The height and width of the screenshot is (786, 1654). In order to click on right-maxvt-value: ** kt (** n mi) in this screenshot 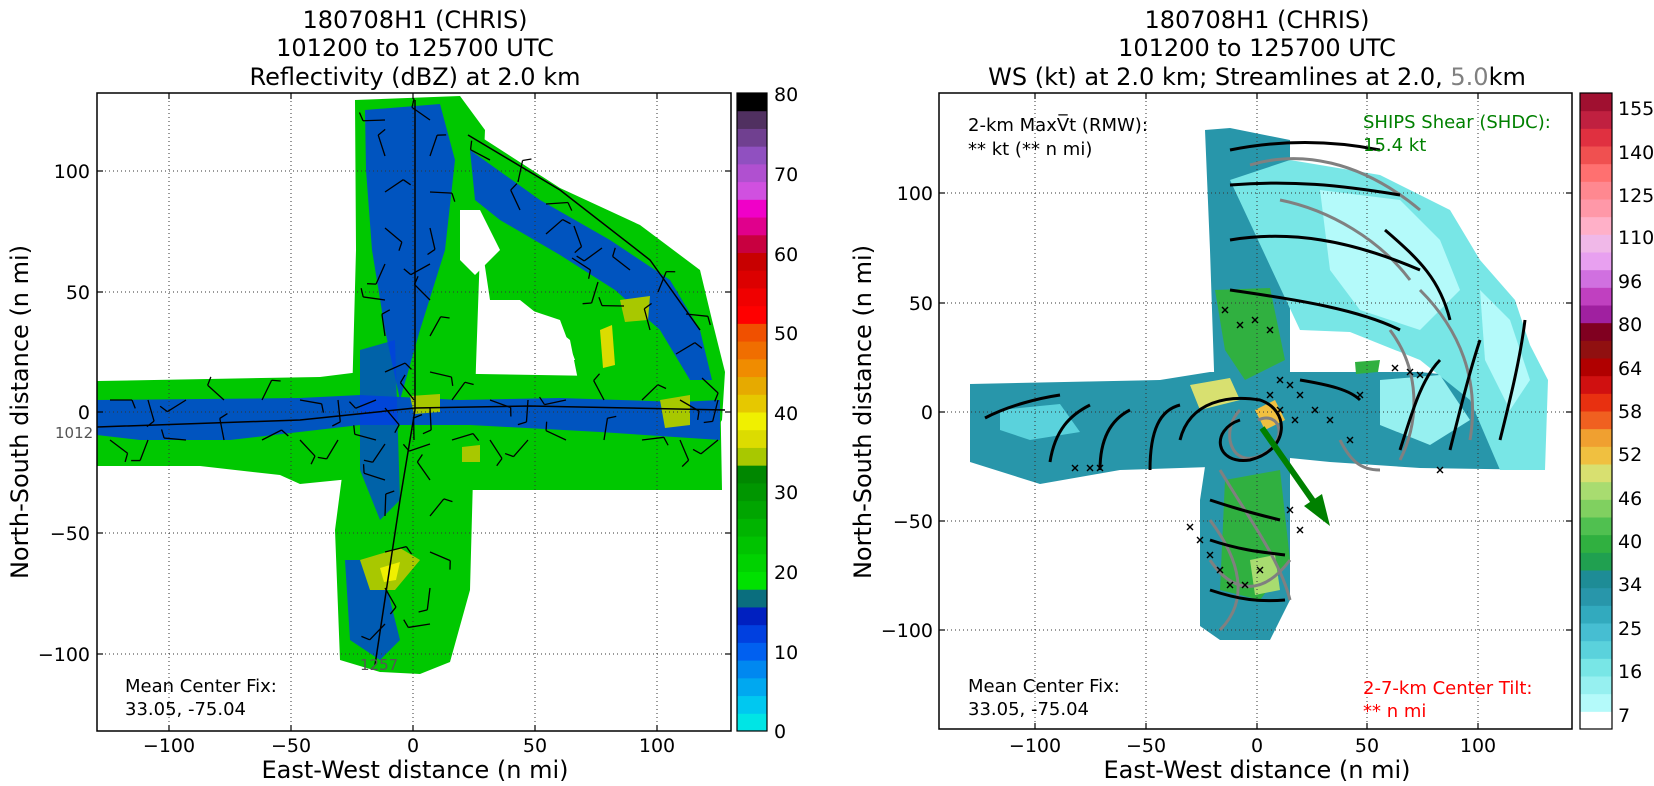, I will do `click(1030, 149)`.